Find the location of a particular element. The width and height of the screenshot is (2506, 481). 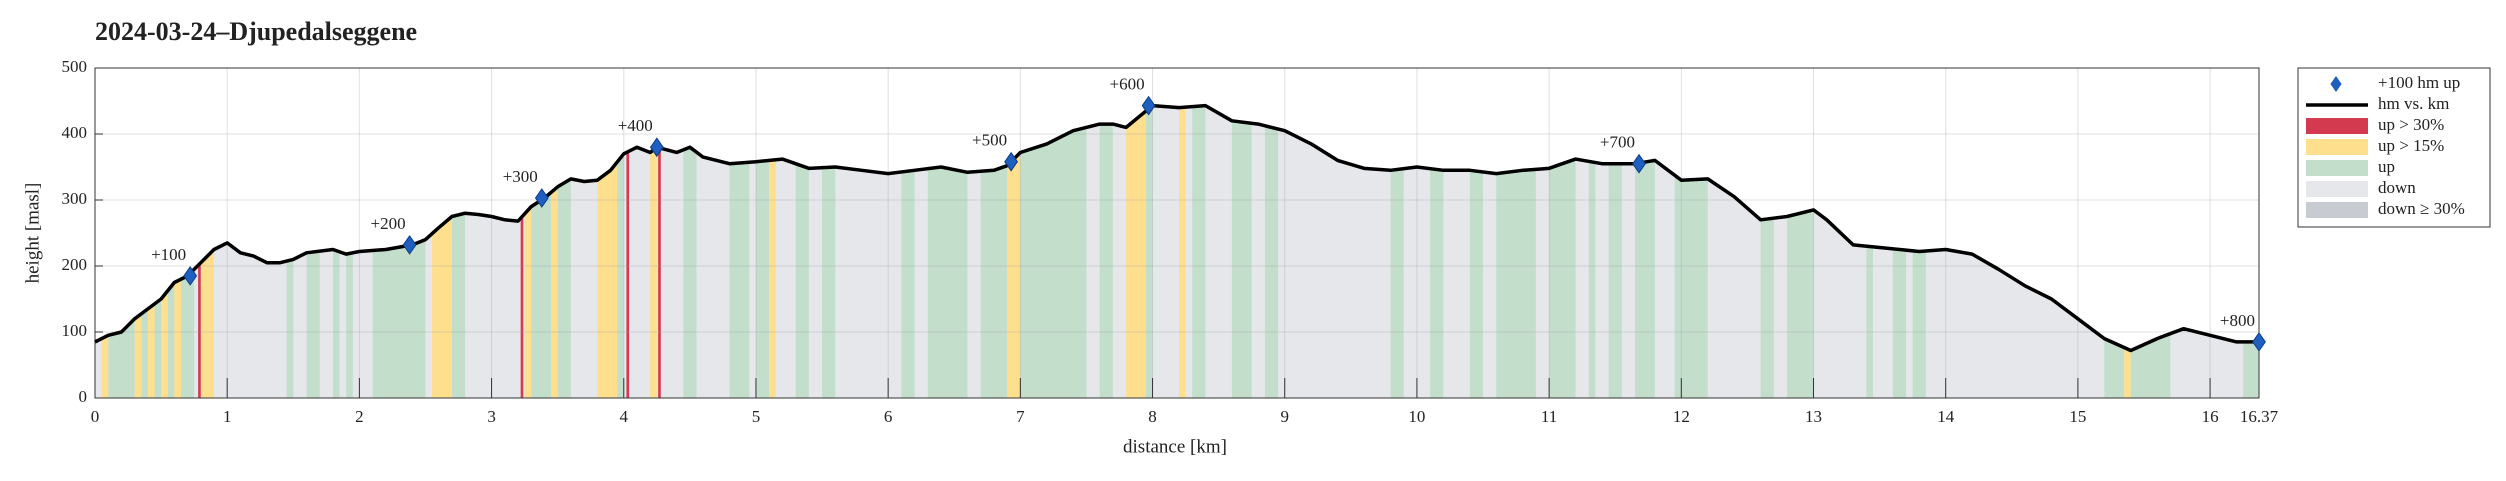

x-tick-label: 2 is located at coordinates (359, 416).